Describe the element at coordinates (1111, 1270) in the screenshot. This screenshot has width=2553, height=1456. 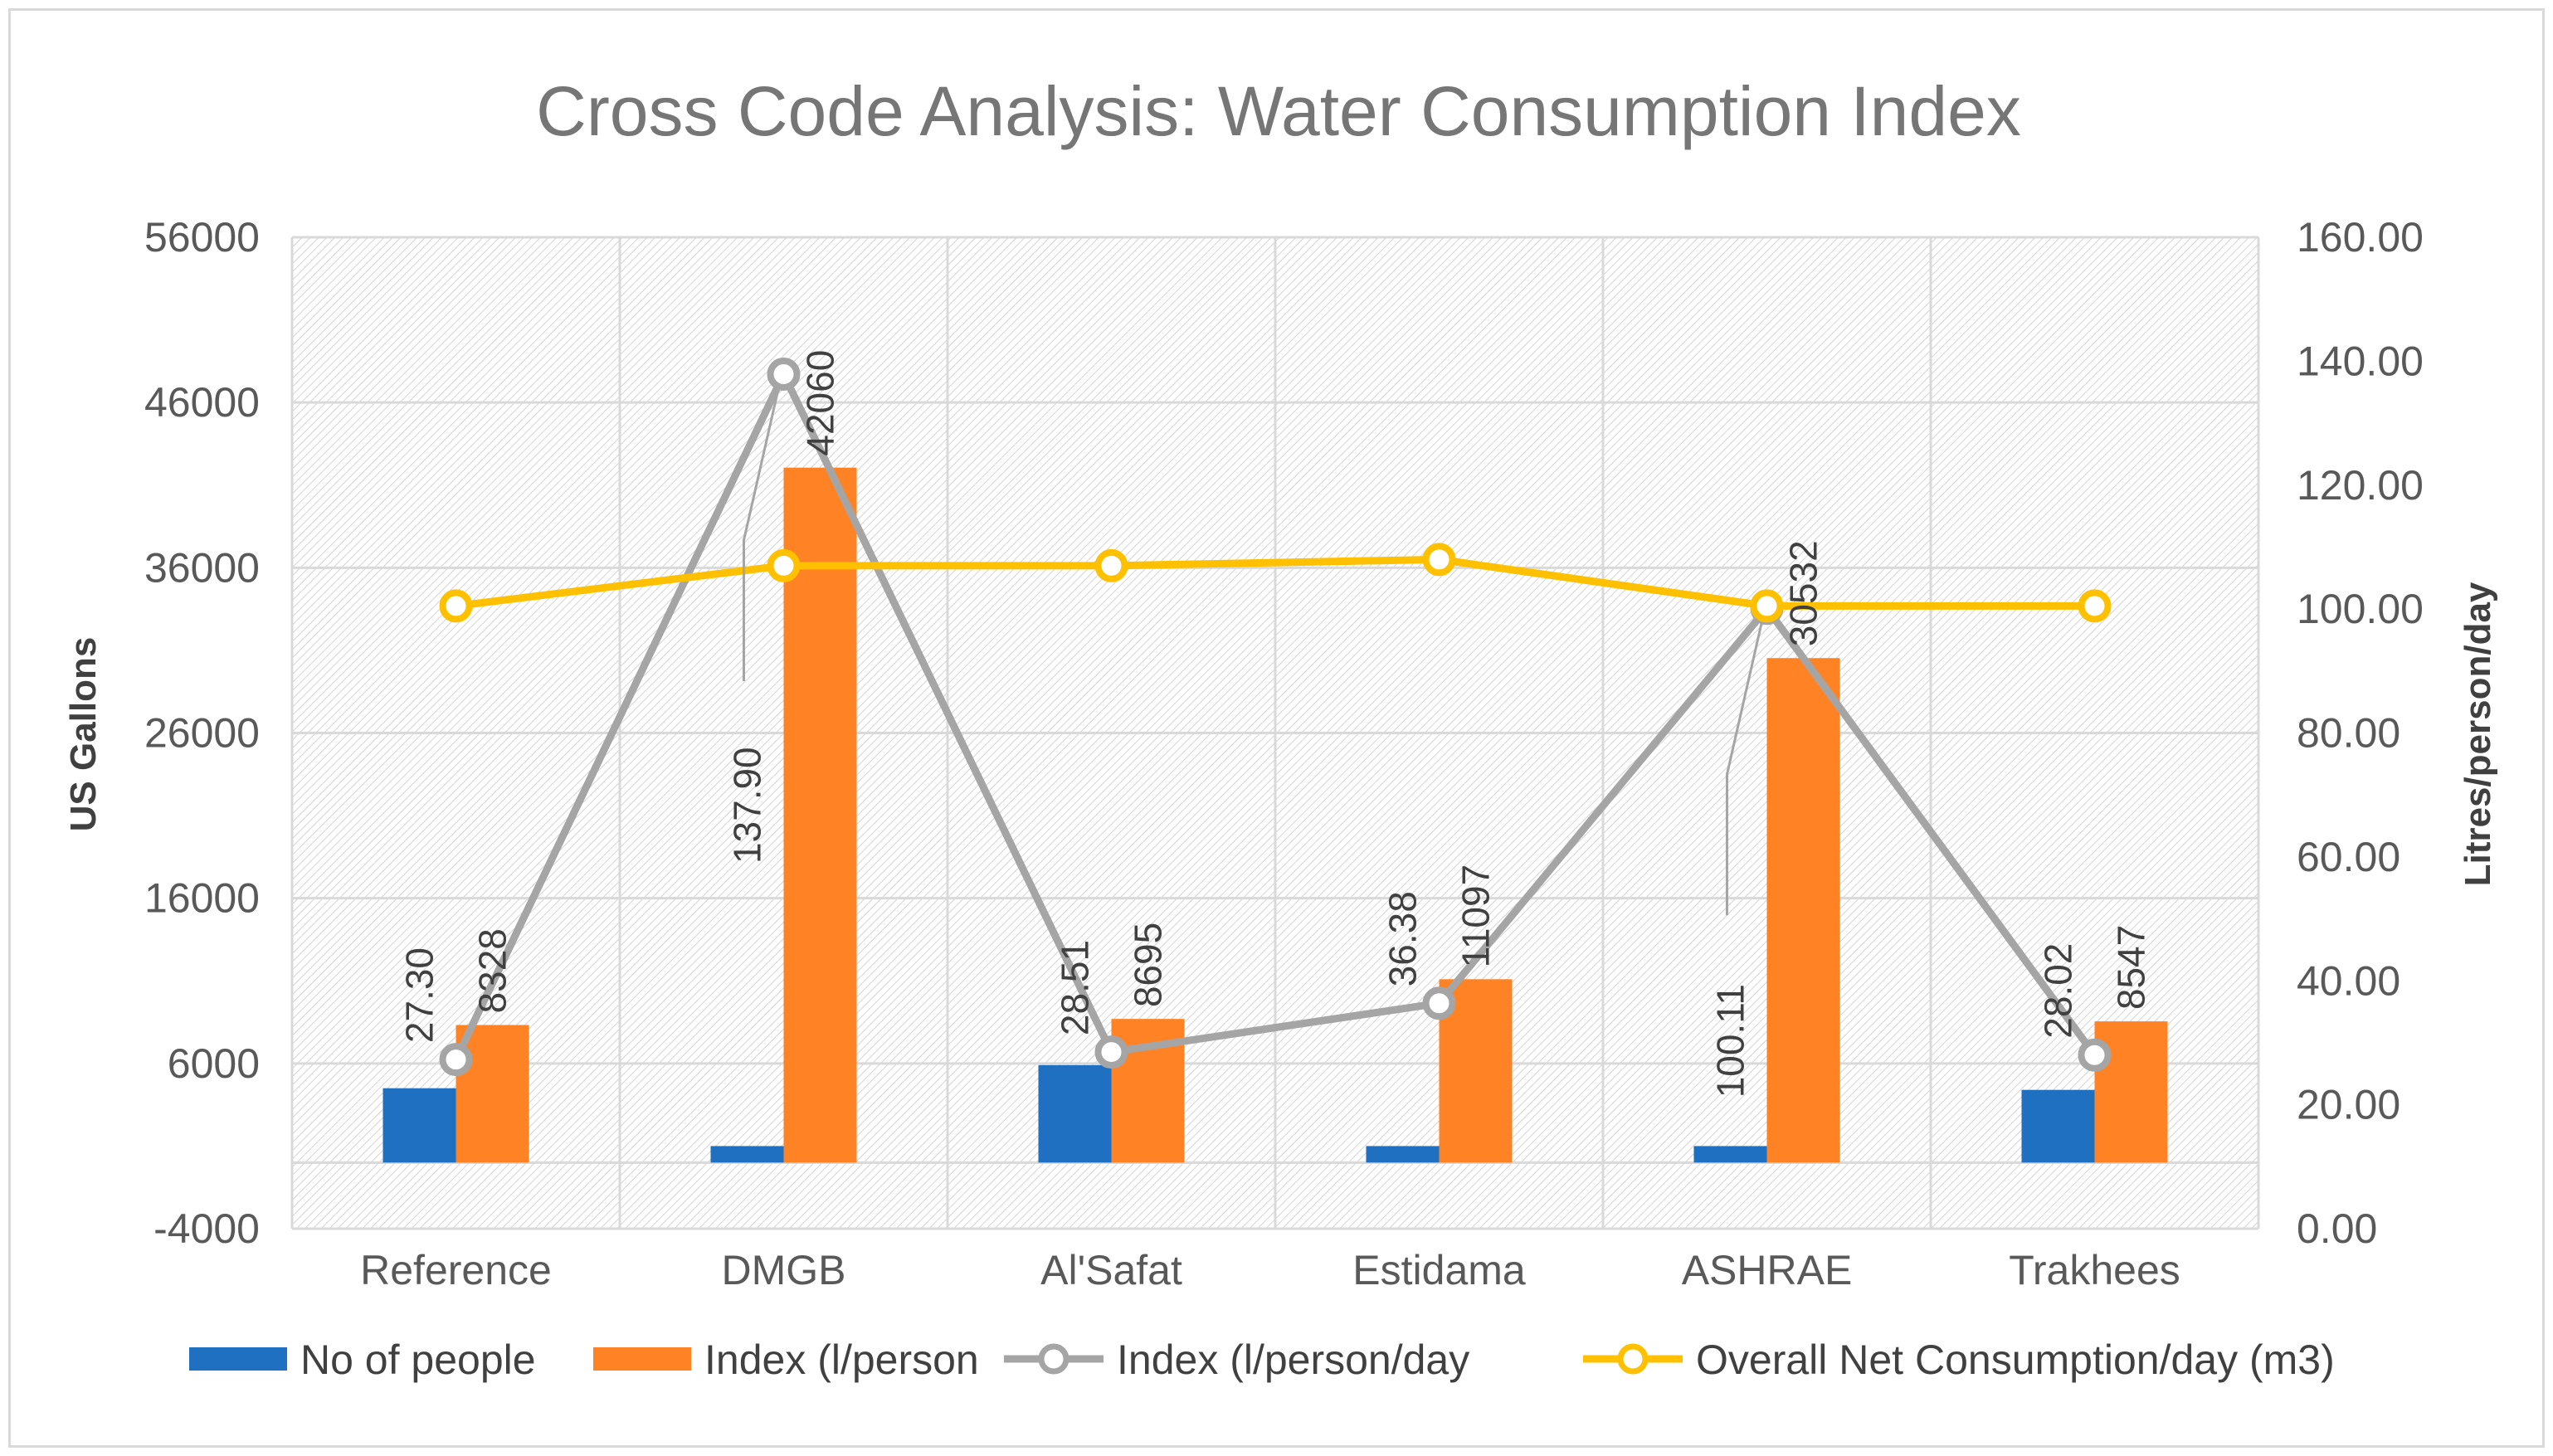
I see `category-label: Al'Safat` at that location.